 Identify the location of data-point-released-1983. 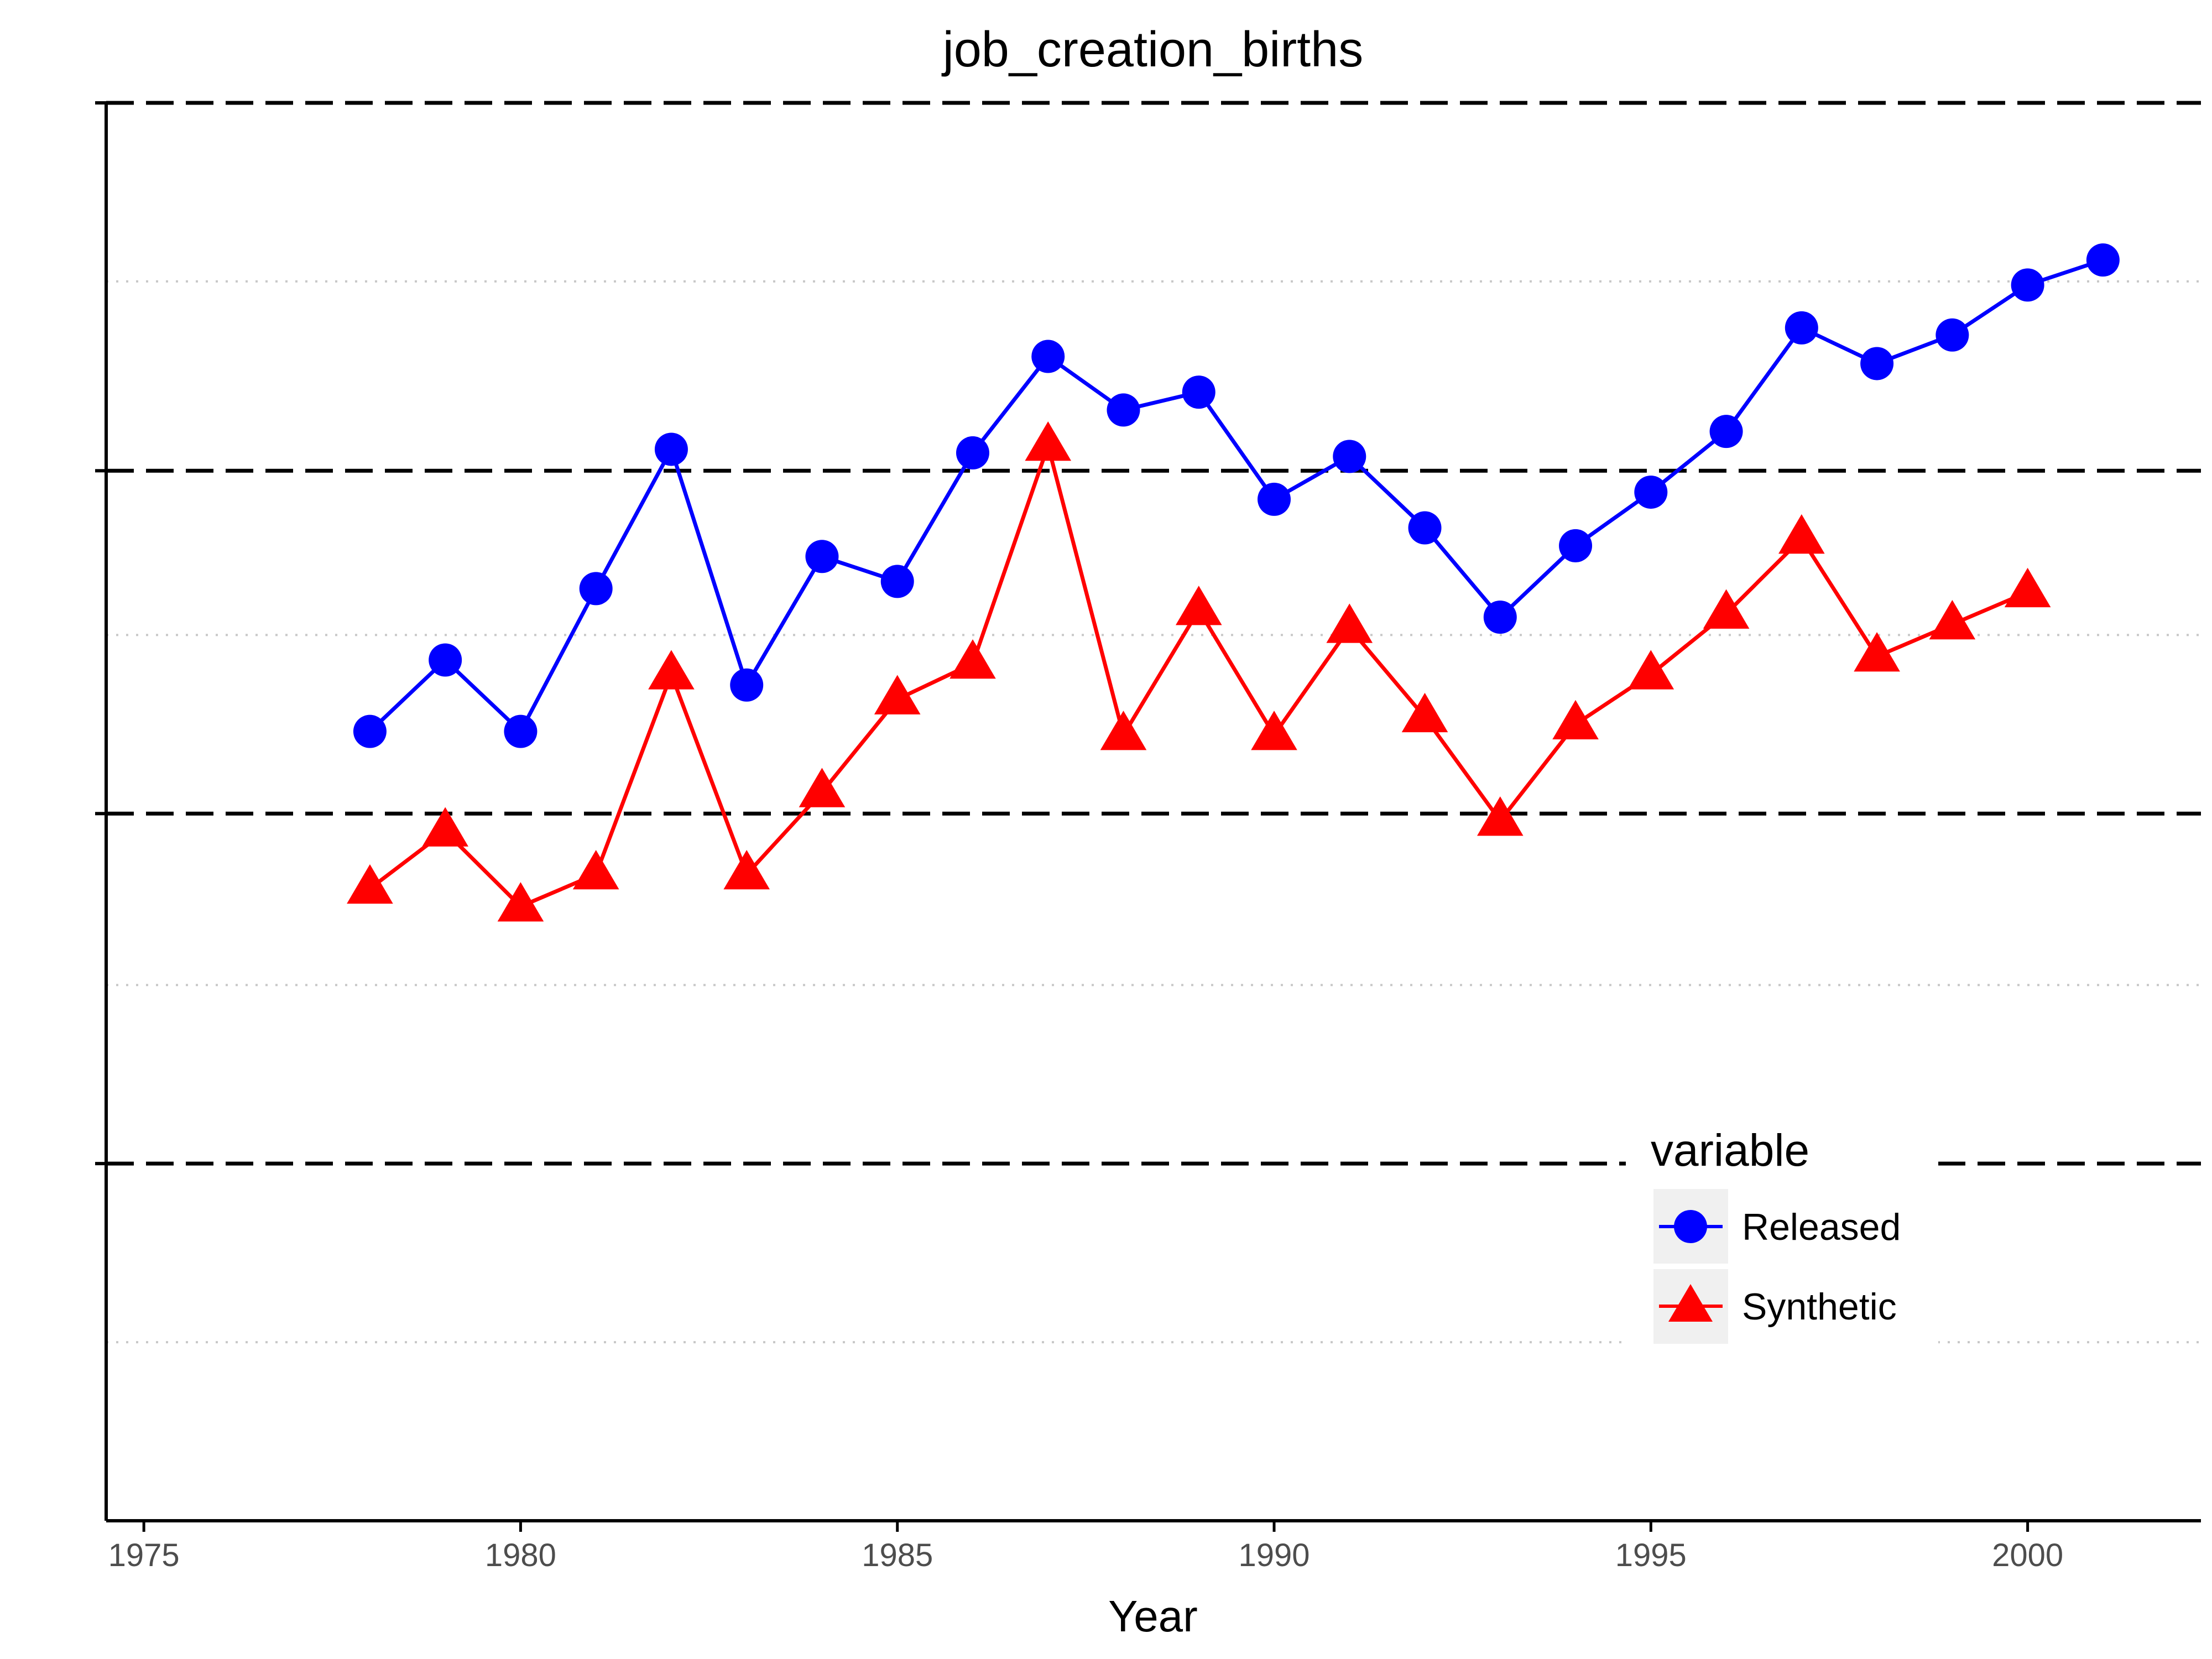
(747, 685).